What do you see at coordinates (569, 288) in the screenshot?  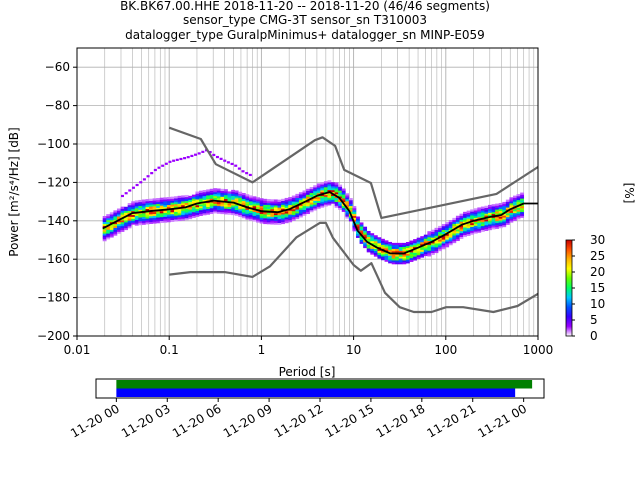 I see `colorbar-gradient` at bounding box center [569, 288].